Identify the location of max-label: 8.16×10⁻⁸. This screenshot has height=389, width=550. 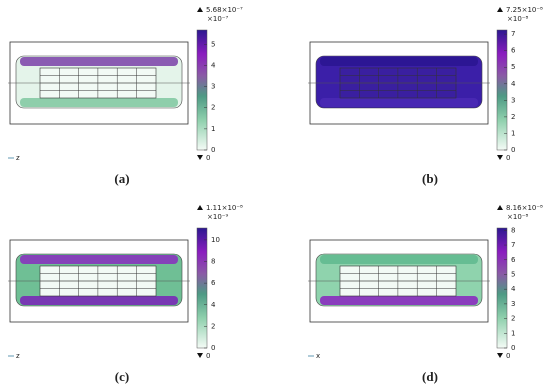
(524, 208).